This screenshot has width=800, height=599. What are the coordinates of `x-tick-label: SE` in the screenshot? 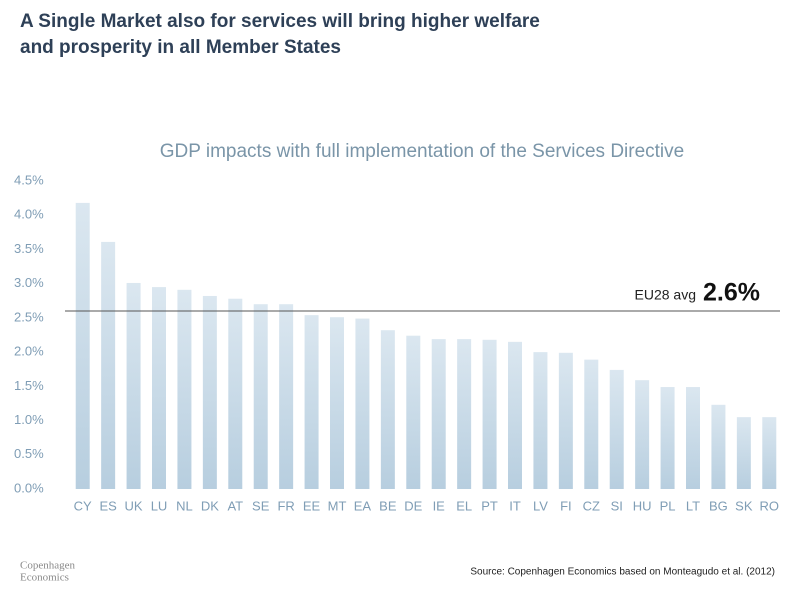 It's located at (261, 505).